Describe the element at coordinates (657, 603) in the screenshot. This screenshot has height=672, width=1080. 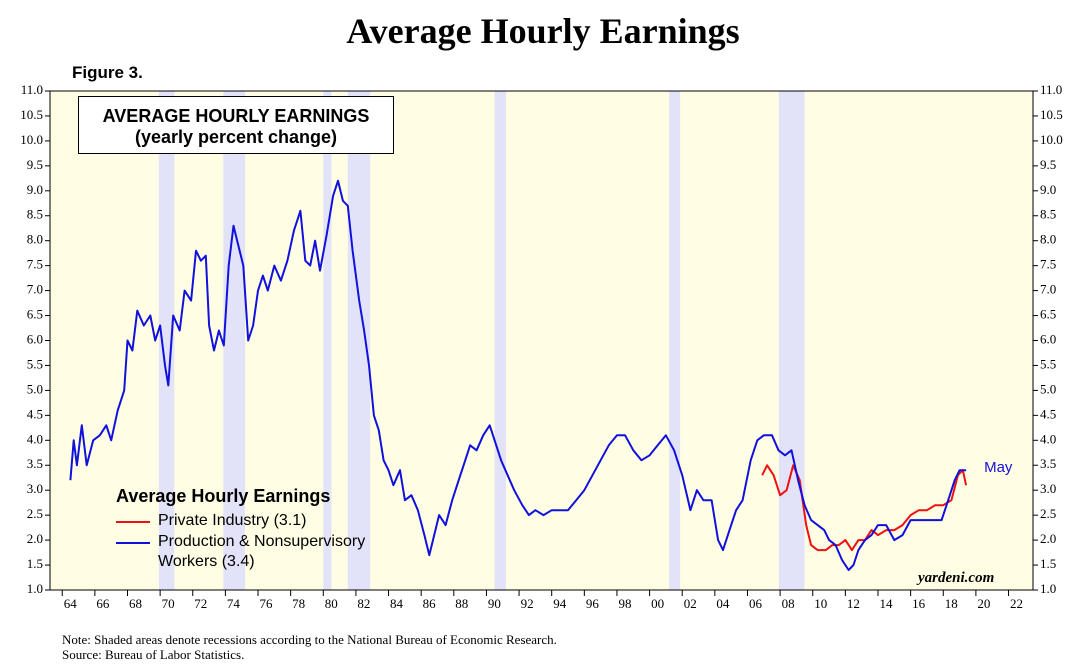
I see `x-tick-label: 00` at that location.